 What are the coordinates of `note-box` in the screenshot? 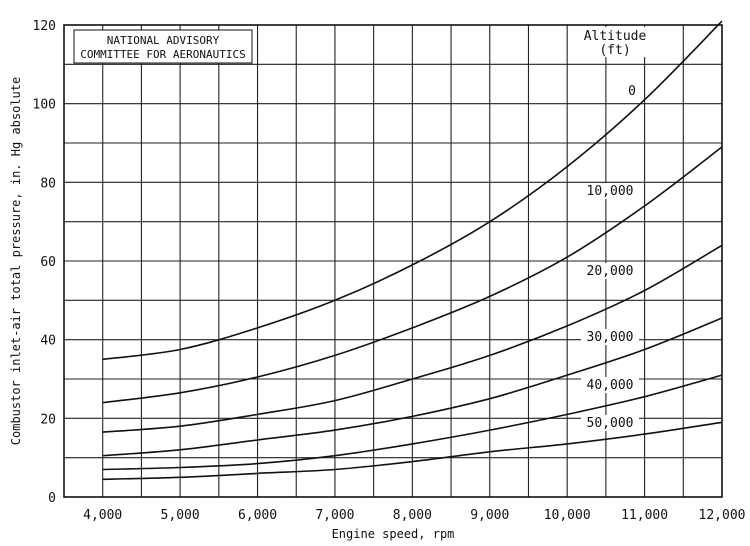 It's located at (163, 46).